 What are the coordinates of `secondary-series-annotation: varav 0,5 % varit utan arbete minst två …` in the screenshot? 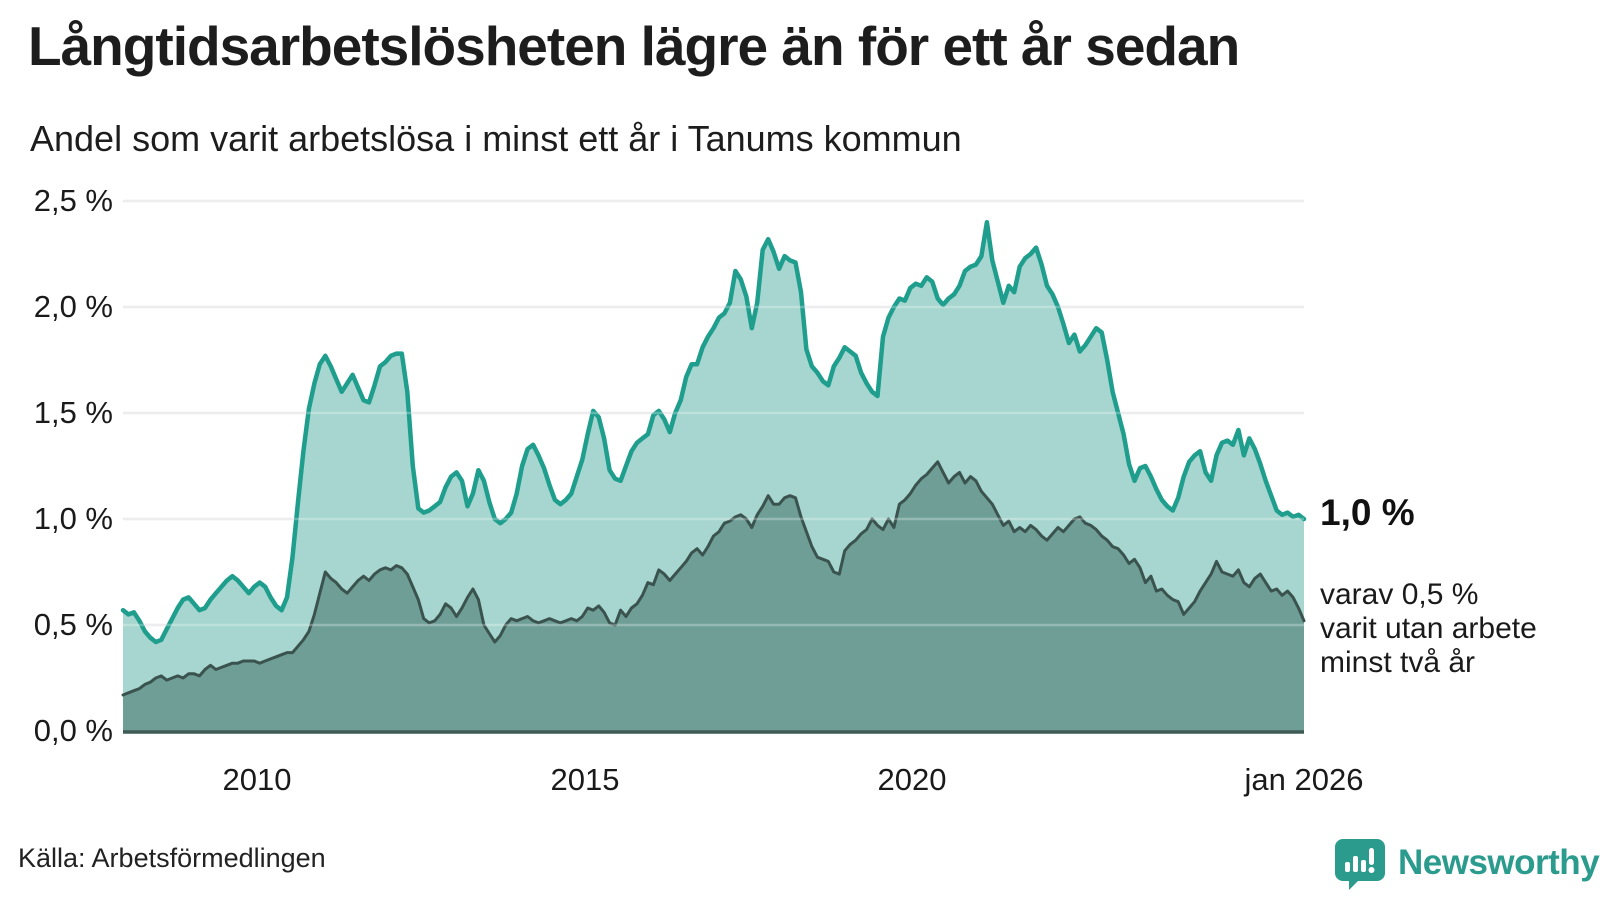 It's located at (1428, 629).